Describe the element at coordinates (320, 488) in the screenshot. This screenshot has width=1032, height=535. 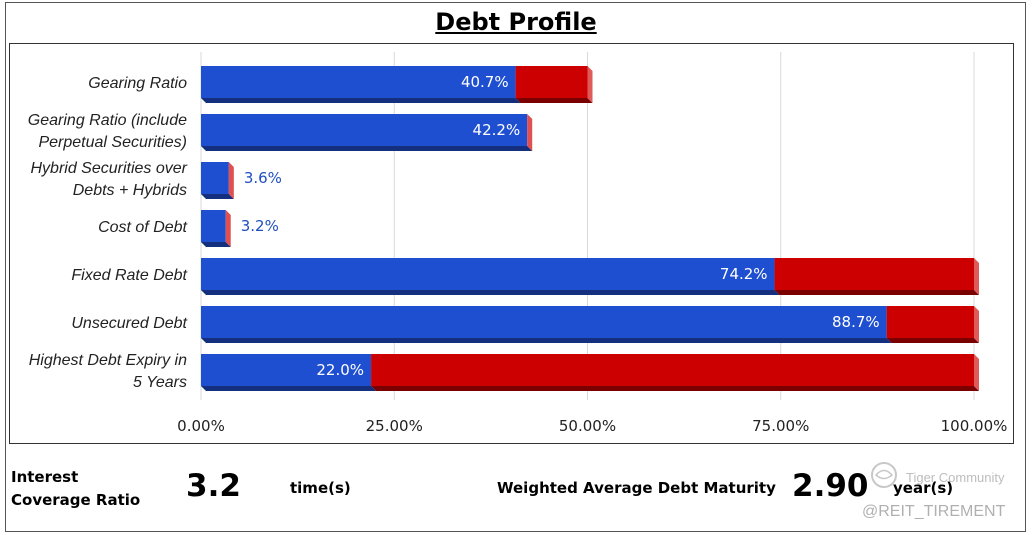
I see `interest-coverage-ratio-unit: time(s)` at that location.